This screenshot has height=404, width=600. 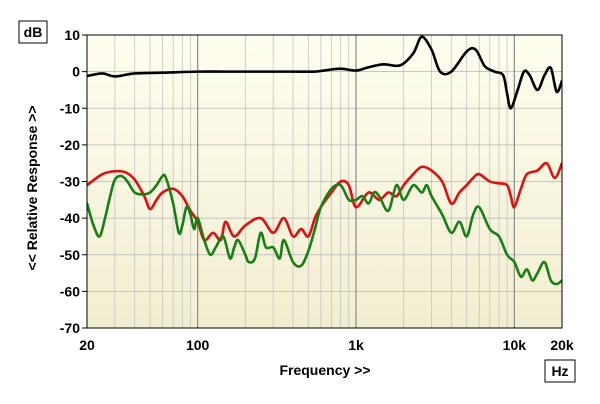 What do you see at coordinates (324, 370) in the screenshot?
I see `x-axis-title: Frequency >>` at bounding box center [324, 370].